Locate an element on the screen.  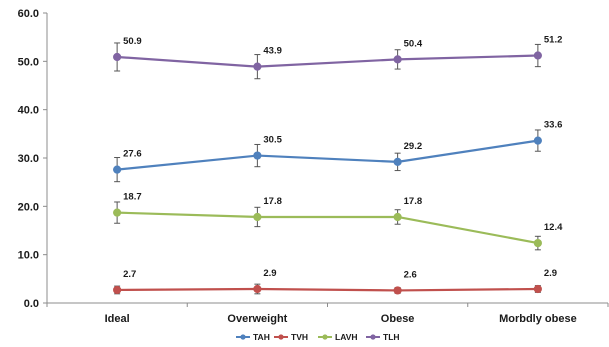
legend-item-lavh: LAVH is located at coordinates (338, 337).